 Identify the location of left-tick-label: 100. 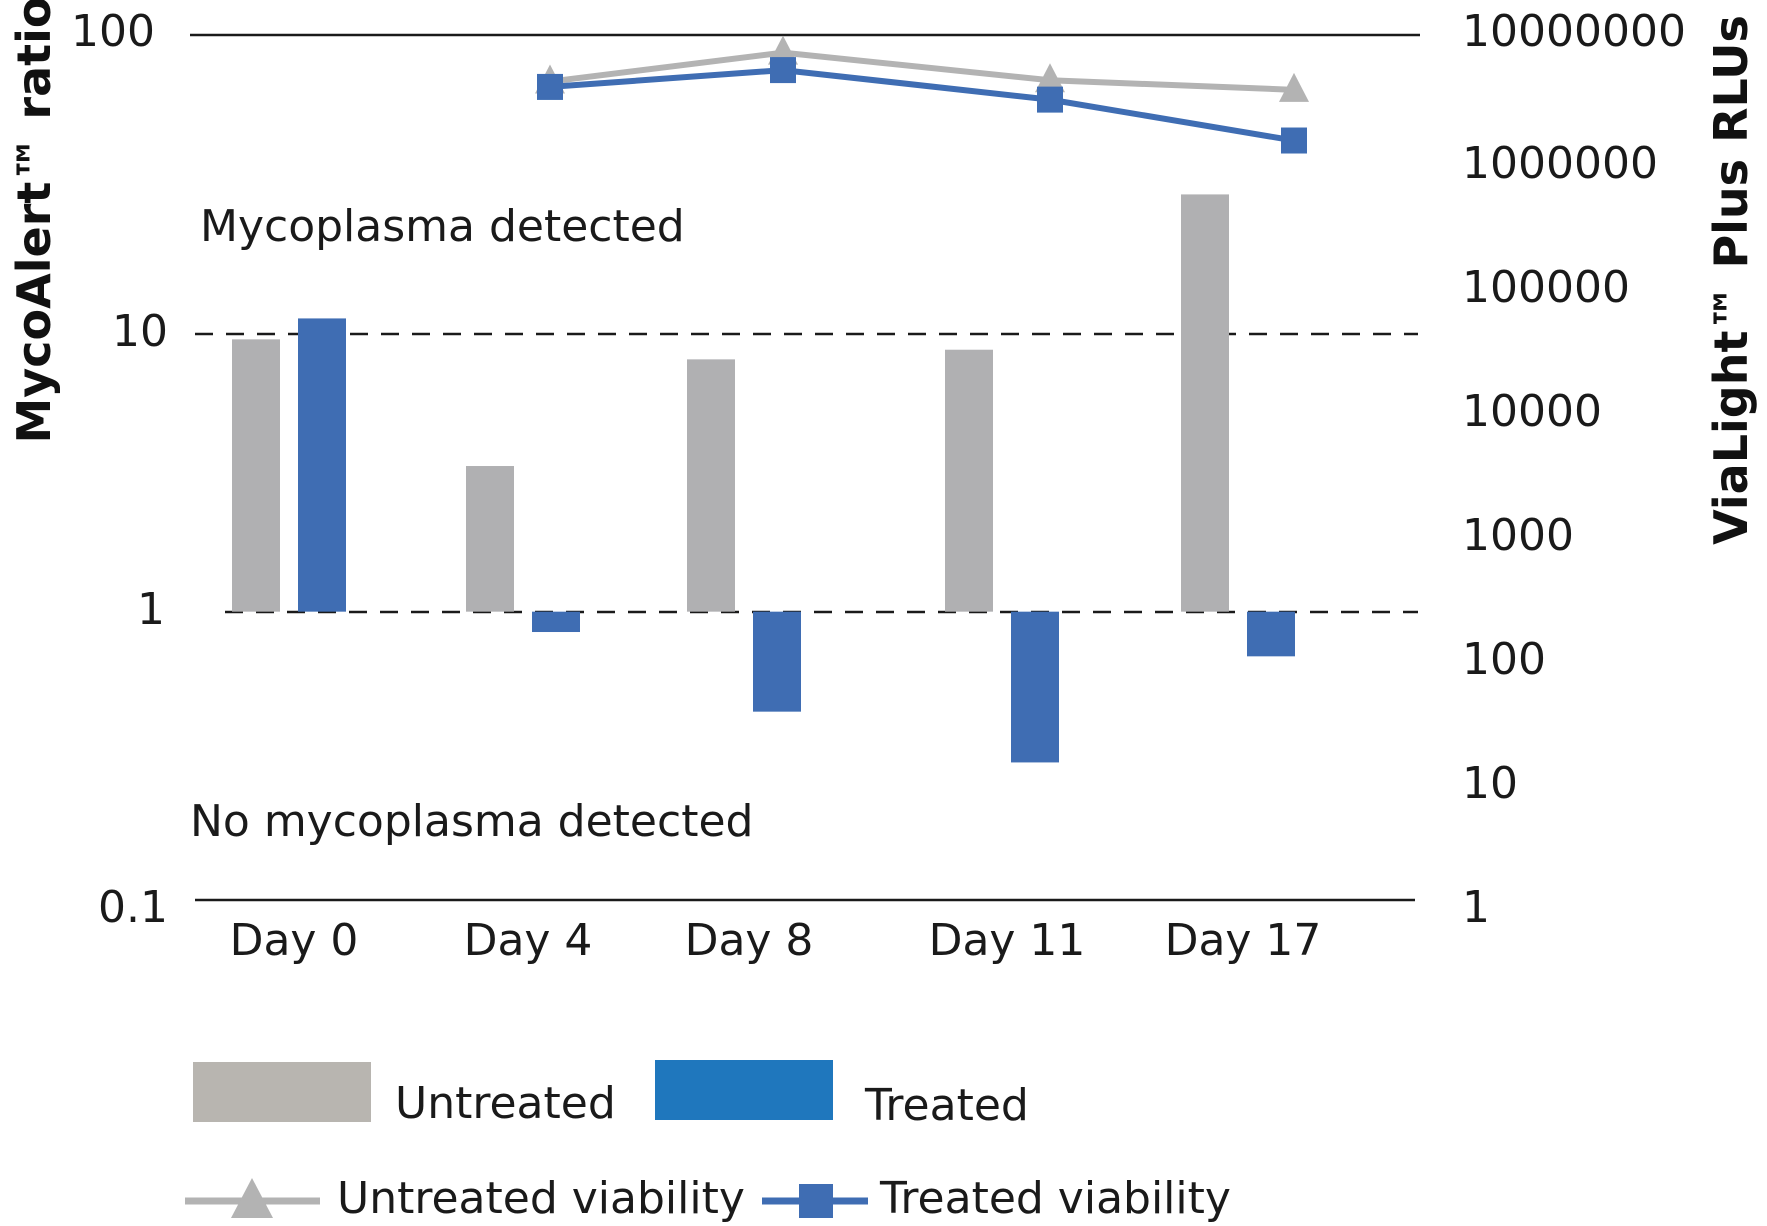
(113, 31).